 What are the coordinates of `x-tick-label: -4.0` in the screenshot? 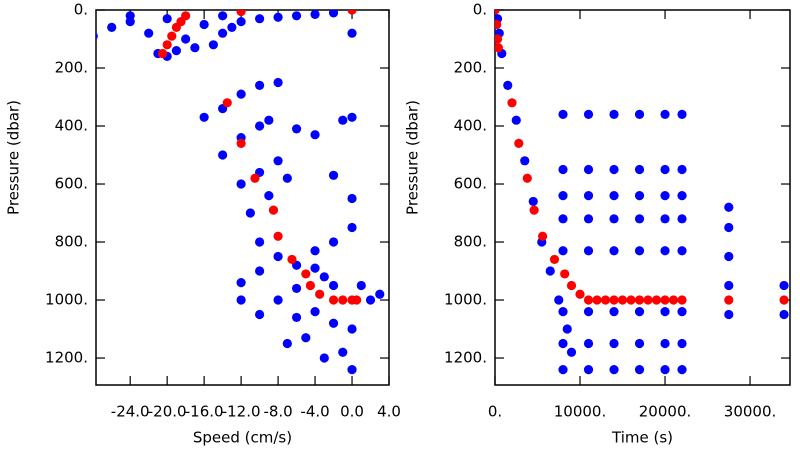 It's located at (314, 412).